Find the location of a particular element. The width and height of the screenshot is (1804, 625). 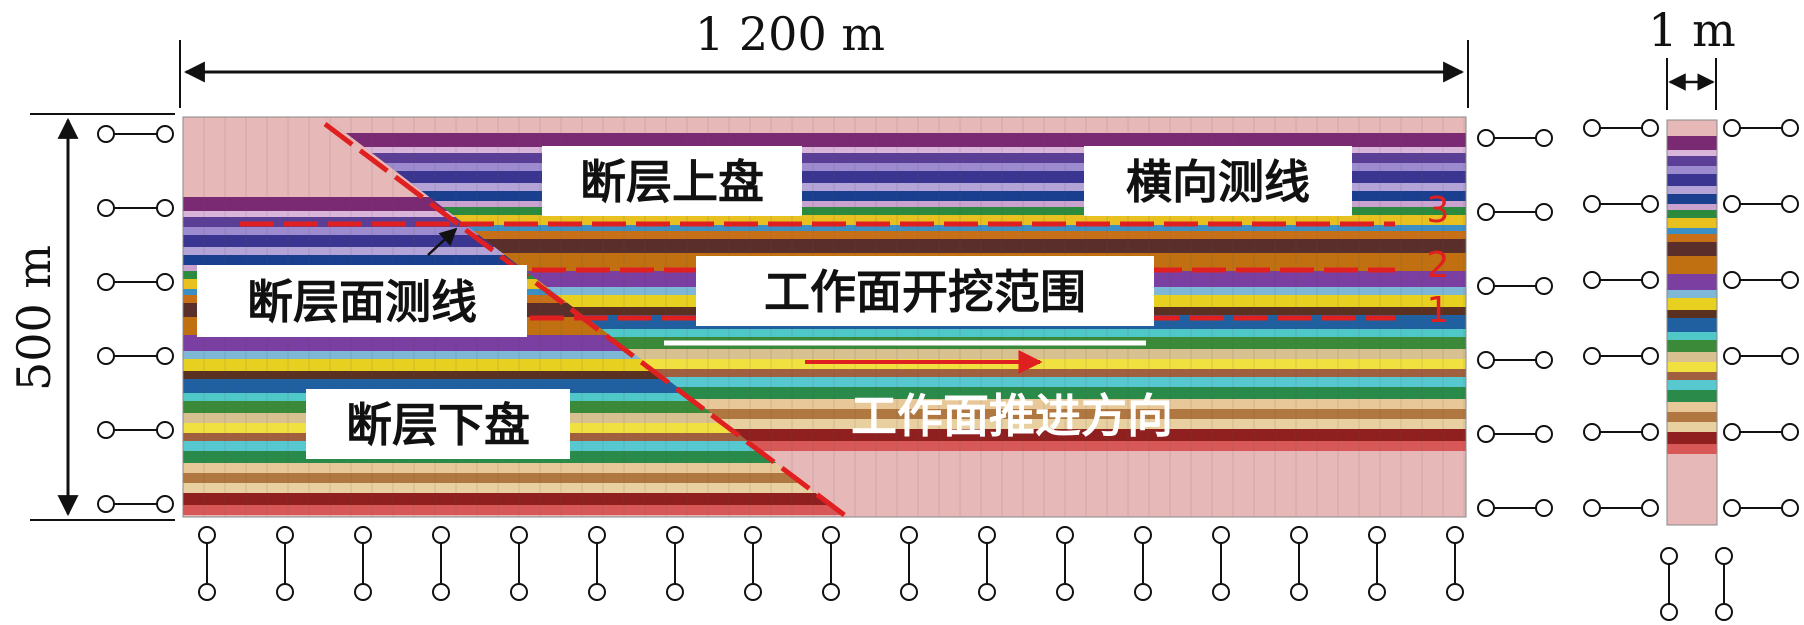

column-strata is located at coordinates (1692, 322).